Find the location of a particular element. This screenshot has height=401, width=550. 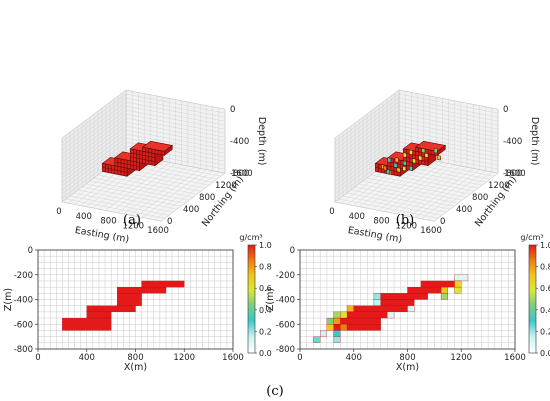

northing-tick-label: 400 is located at coordinates (464, 210).